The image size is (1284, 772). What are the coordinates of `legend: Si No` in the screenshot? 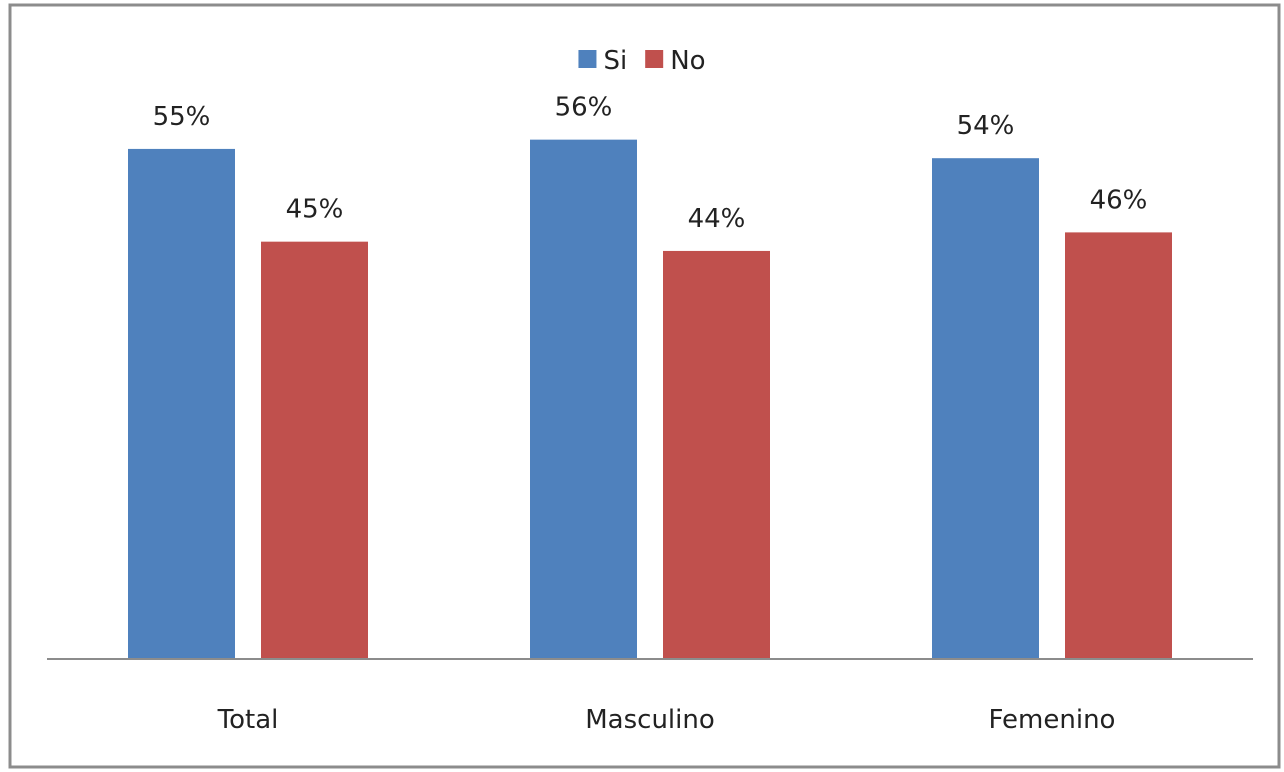 It's located at (642, 61).